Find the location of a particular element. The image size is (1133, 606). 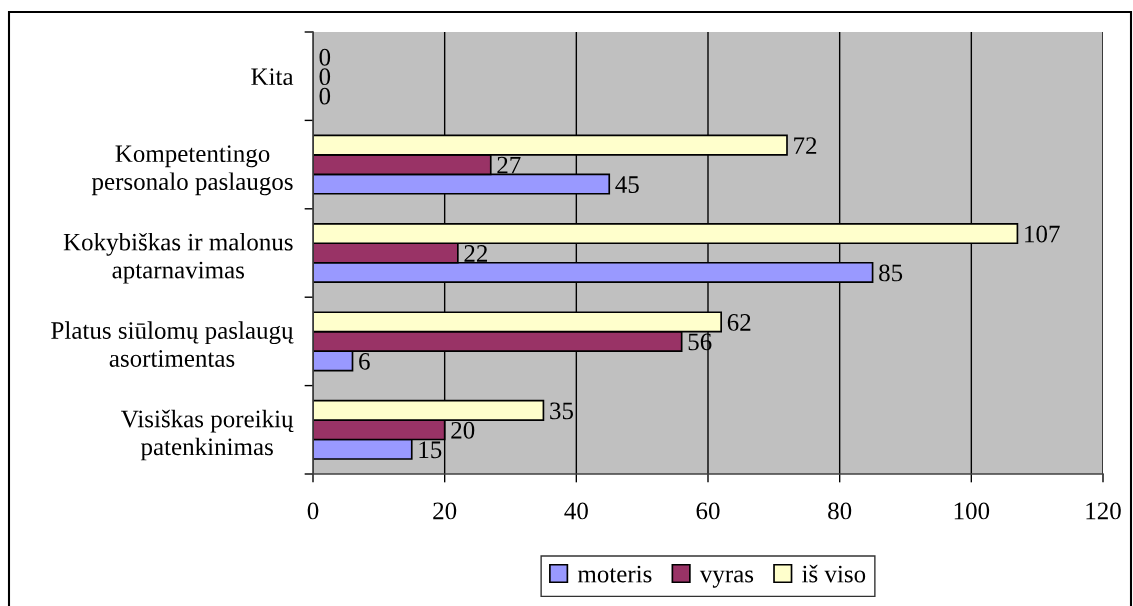

x-tick-label: 0 is located at coordinates (313, 511).